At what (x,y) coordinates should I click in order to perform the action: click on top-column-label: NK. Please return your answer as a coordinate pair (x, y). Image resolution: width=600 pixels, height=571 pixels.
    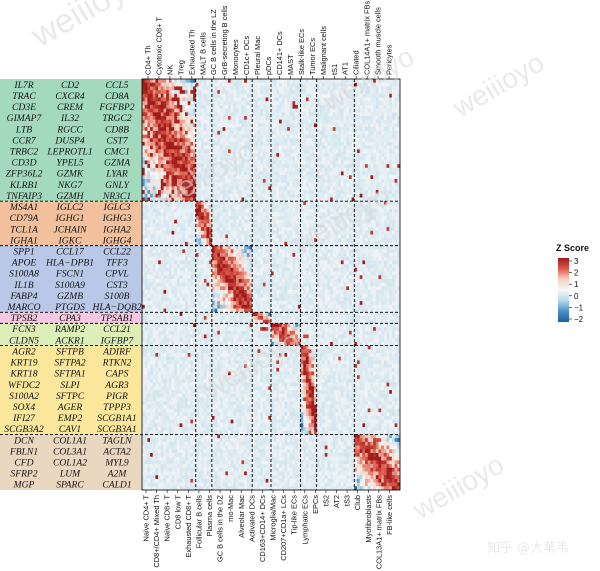
    Looking at the image, I should click on (169, 70).